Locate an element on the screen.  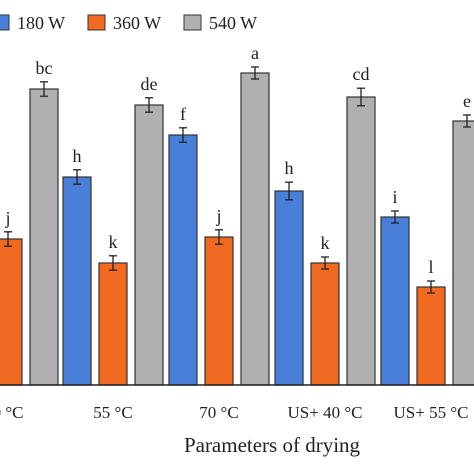
significance-label: i is located at coordinates (394, 197).